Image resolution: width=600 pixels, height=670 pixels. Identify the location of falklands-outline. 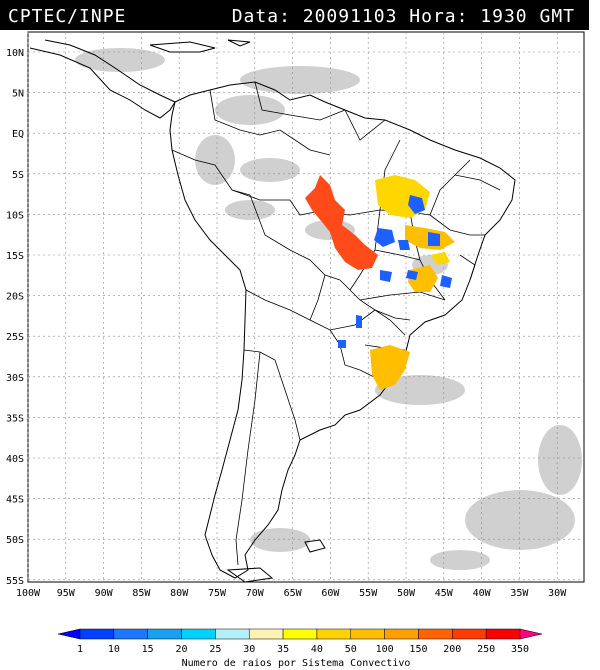
(315, 546).